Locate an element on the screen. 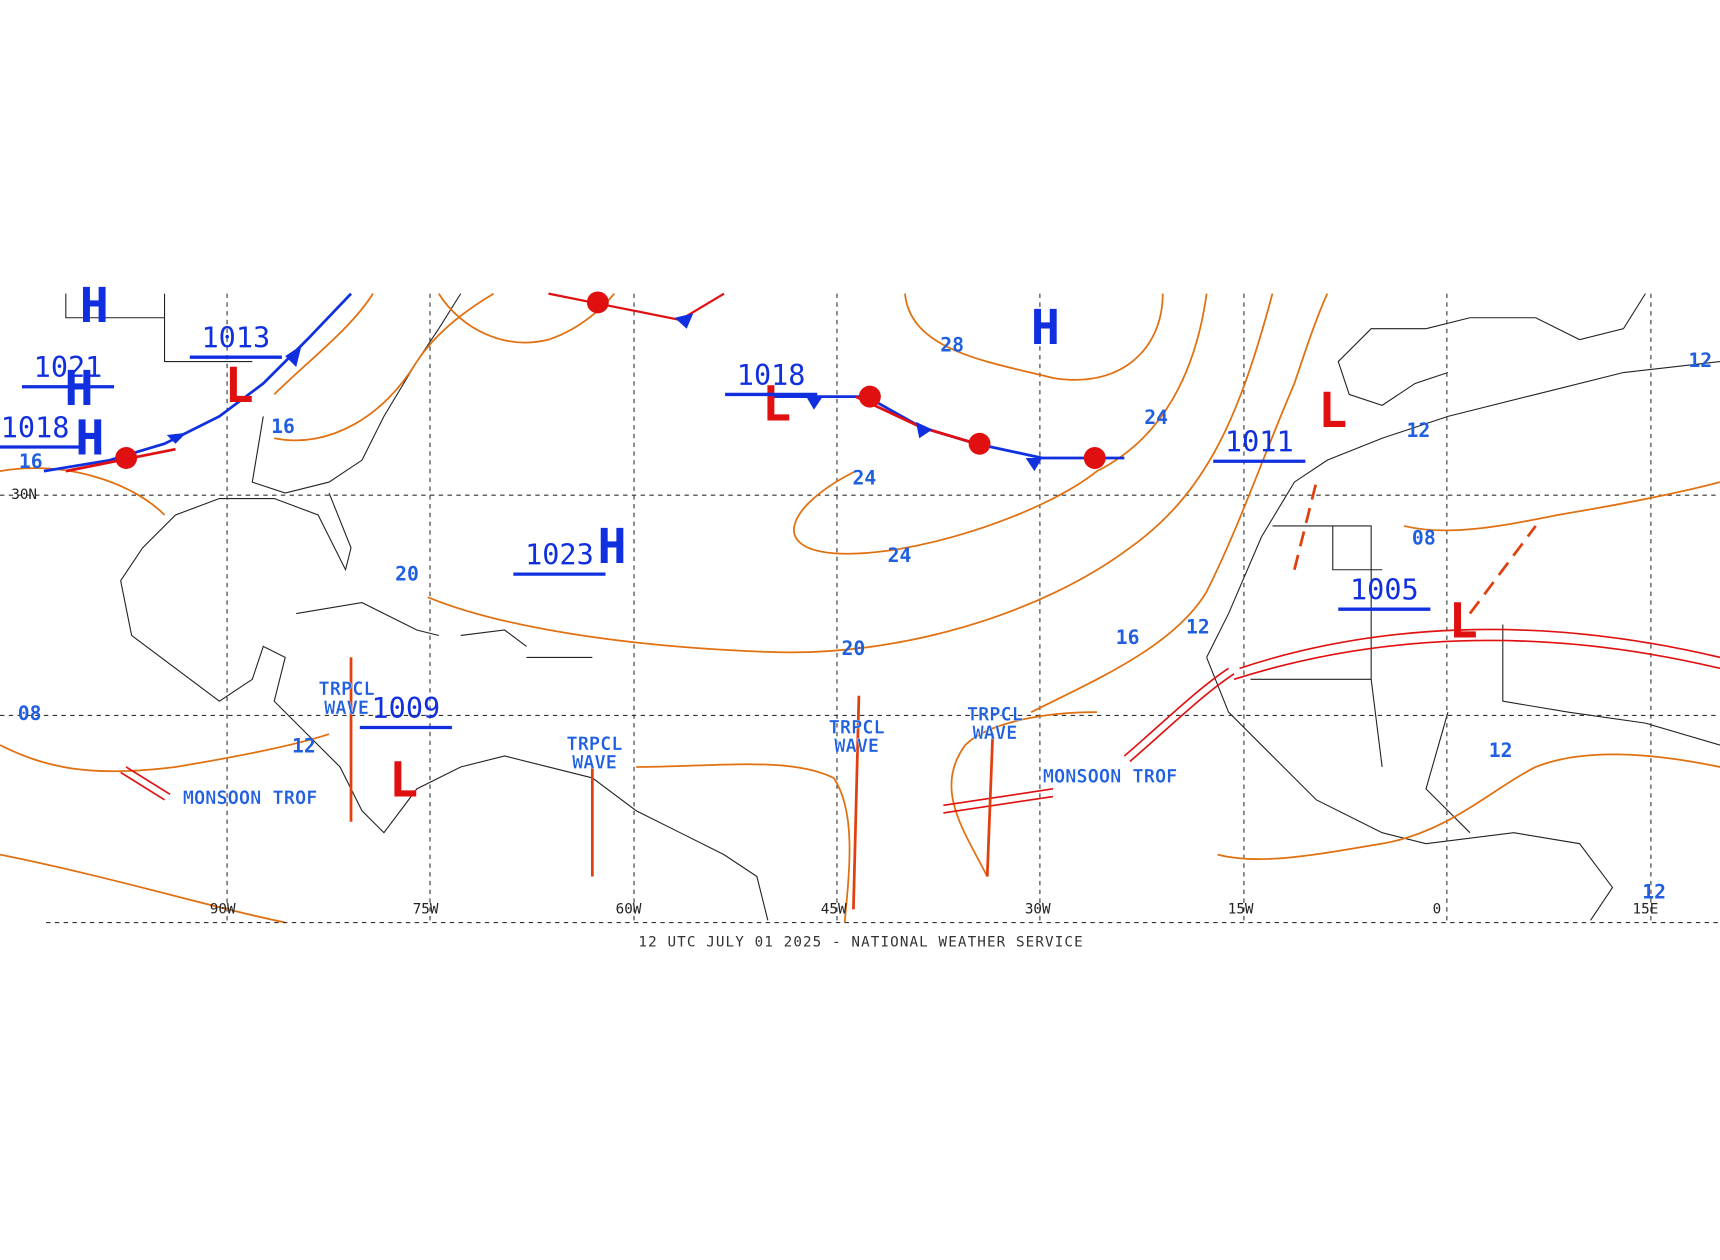  central-pressure: 1021 is located at coordinates (68, 367).